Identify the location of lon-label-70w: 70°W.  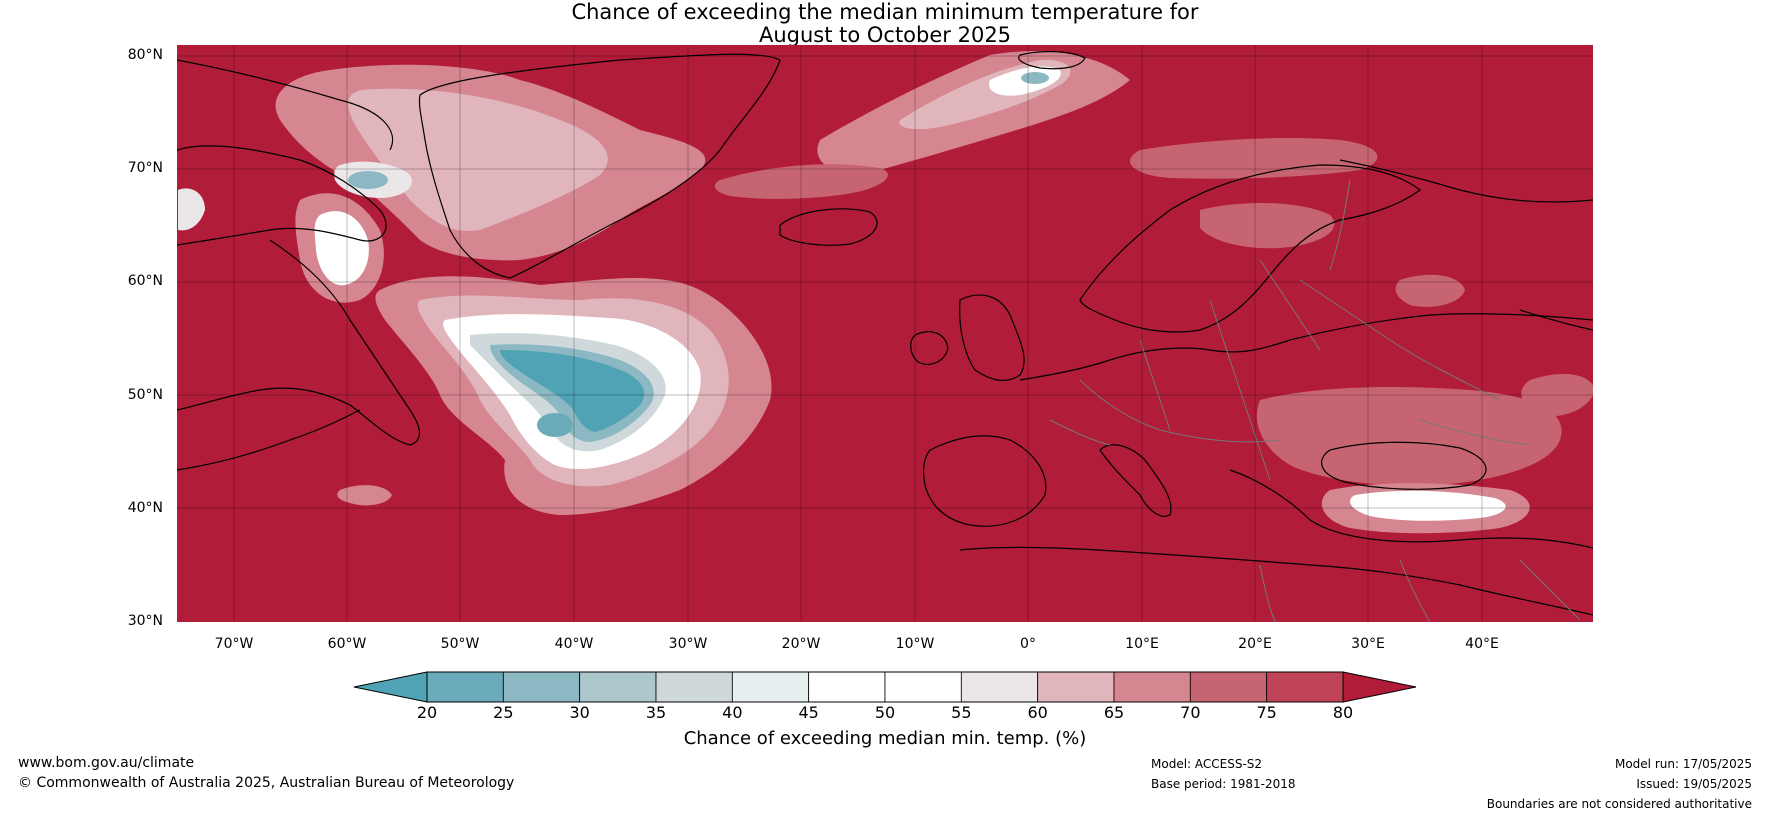
(234, 644).